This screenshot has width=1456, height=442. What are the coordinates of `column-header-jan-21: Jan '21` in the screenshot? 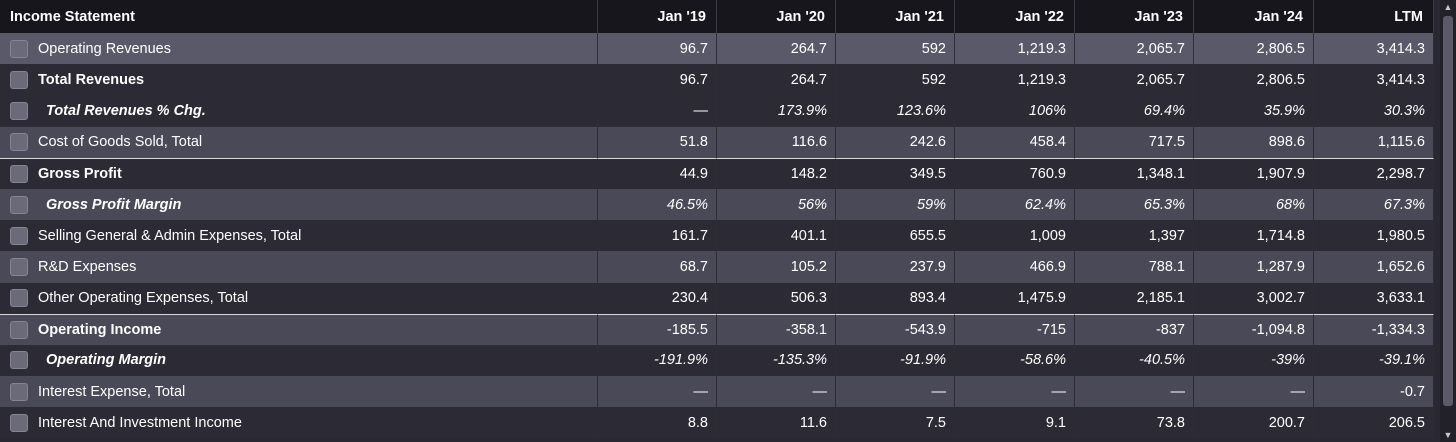 It's located at (895, 16).